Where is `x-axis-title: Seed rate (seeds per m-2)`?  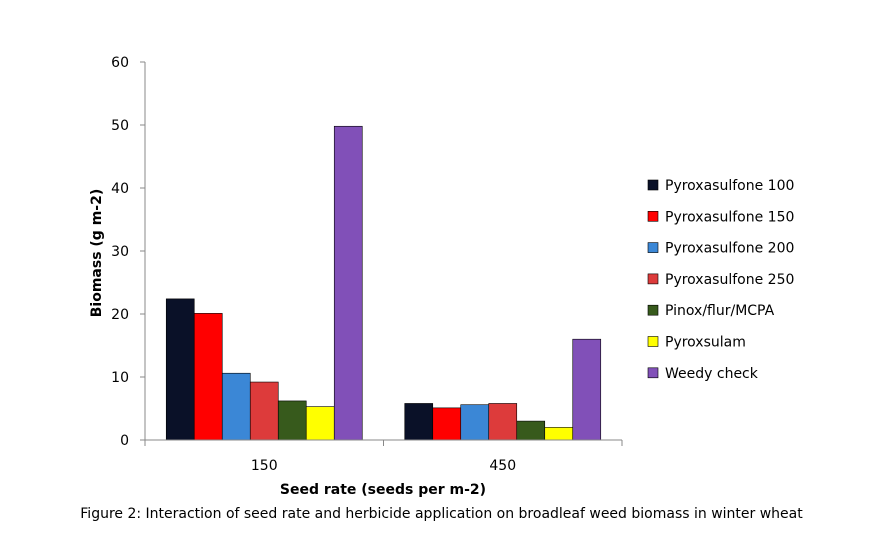 x-axis-title: Seed rate (seeds per m-2) is located at coordinates (383, 490).